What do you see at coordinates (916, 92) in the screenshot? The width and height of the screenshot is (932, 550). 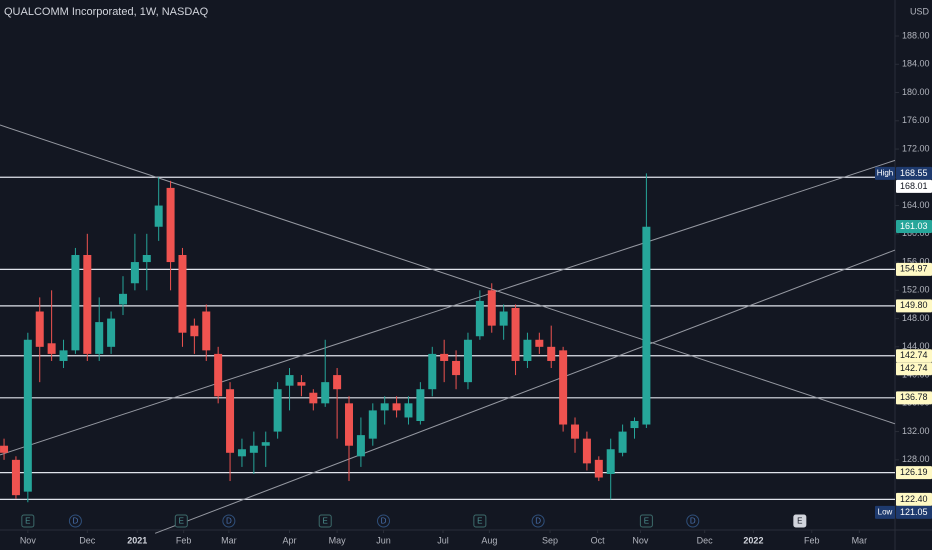 I see `y-tick-label: 180.00` at bounding box center [916, 92].